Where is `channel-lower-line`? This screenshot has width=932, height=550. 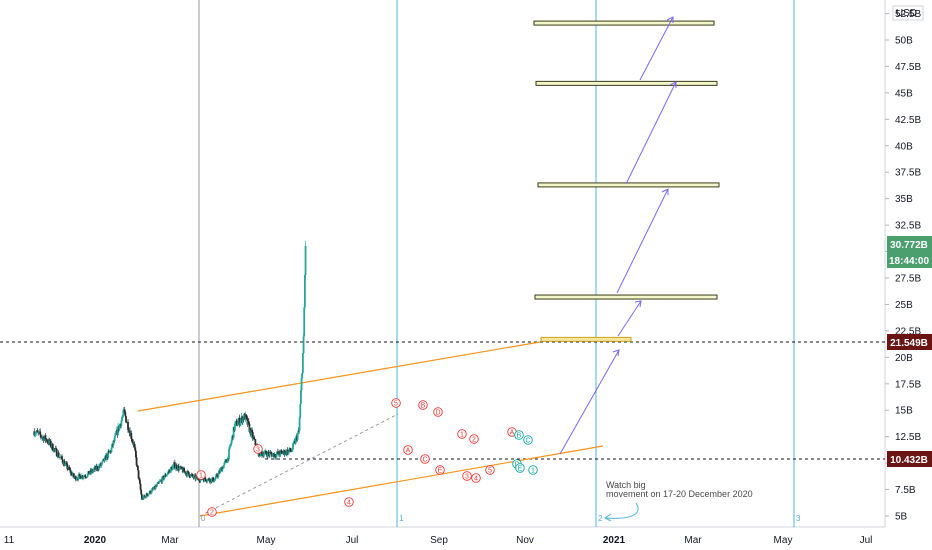
channel-lower-line is located at coordinates (401, 481).